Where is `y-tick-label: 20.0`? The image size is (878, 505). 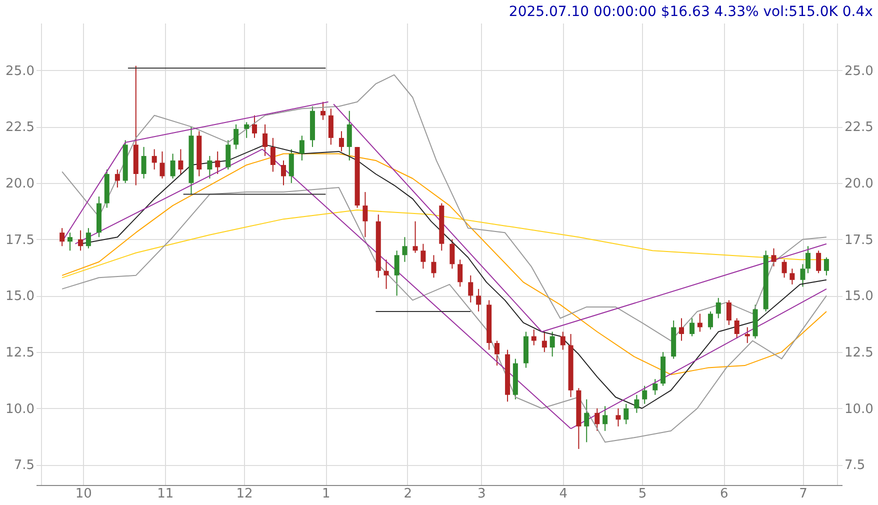 y-tick-label: 20.0 is located at coordinates (20, 184).